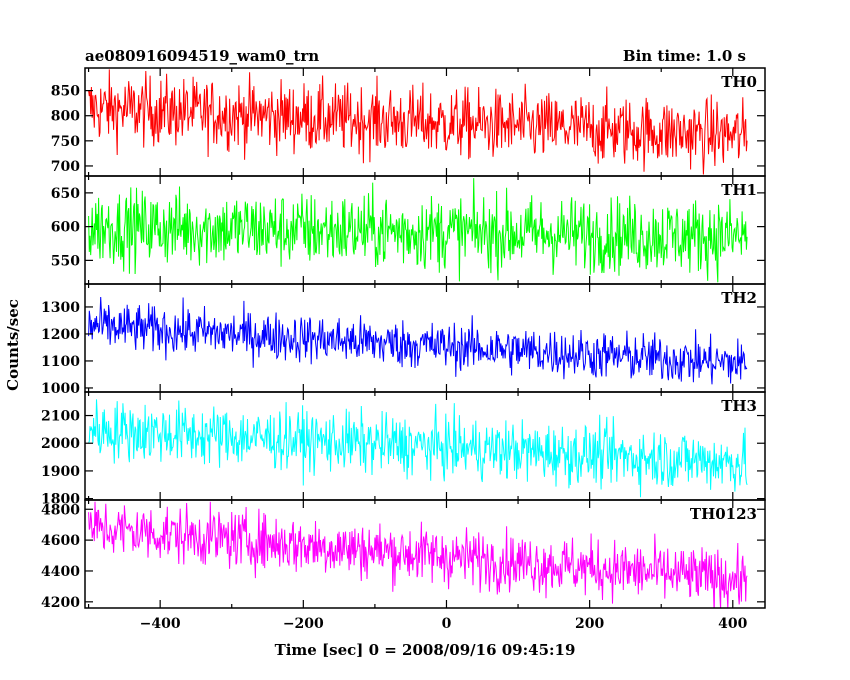 The height and width of the screenshot is (680, 850). I want to click on y-tick-label: 700, so click(65, 167).